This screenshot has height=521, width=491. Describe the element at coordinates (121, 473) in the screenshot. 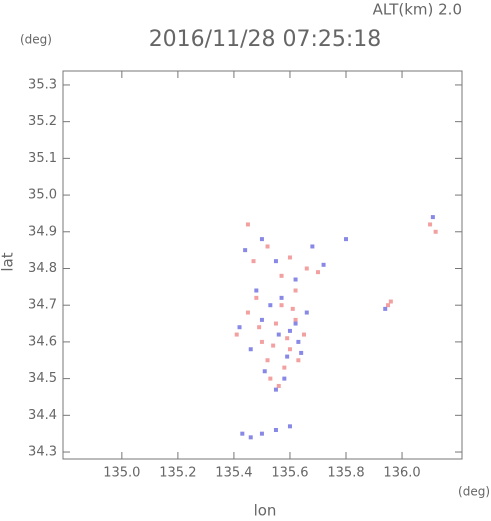

I see `x-tick-label: 135.0` at that location.